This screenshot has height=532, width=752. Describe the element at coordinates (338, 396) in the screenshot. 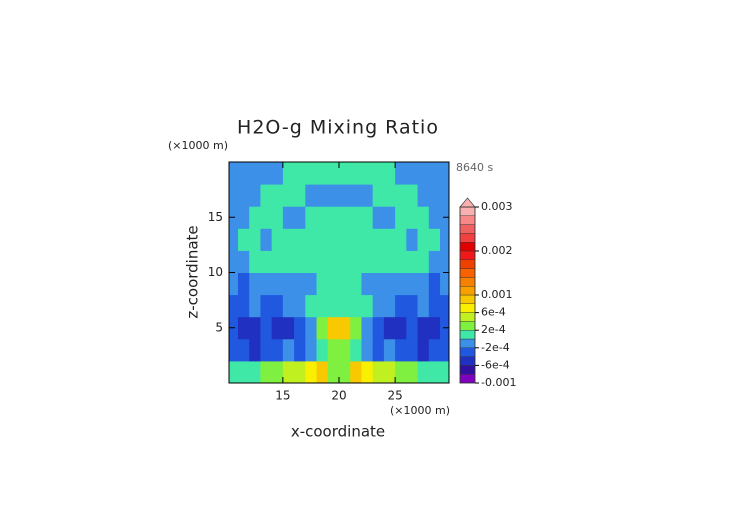

I see `x-tick-label: 20` at that location.